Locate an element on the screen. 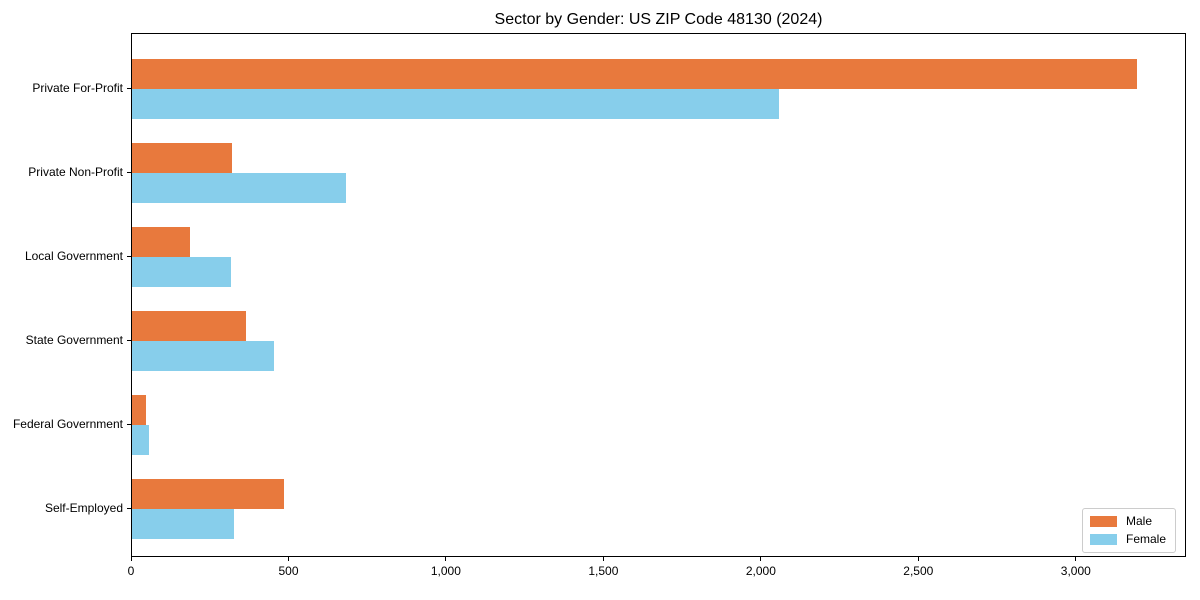  y-tick-label: State Government is located at coordinates (74, 340).